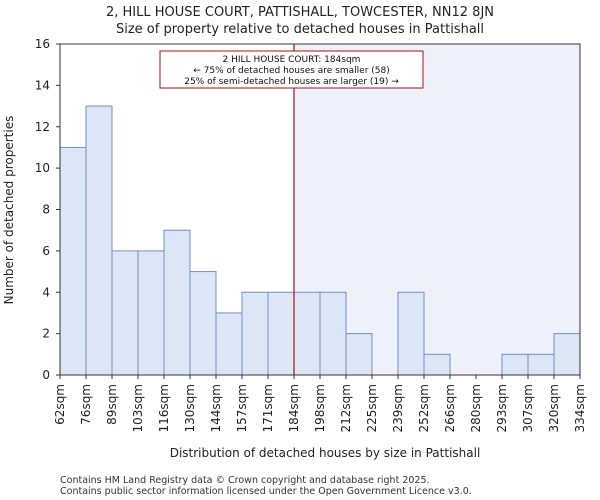 This screenshot has height=500, width=600. Describe the element at coordinates (242, 408) in the screenshot. I see `x-tick-label-157sqm: 157sqm` at that location.